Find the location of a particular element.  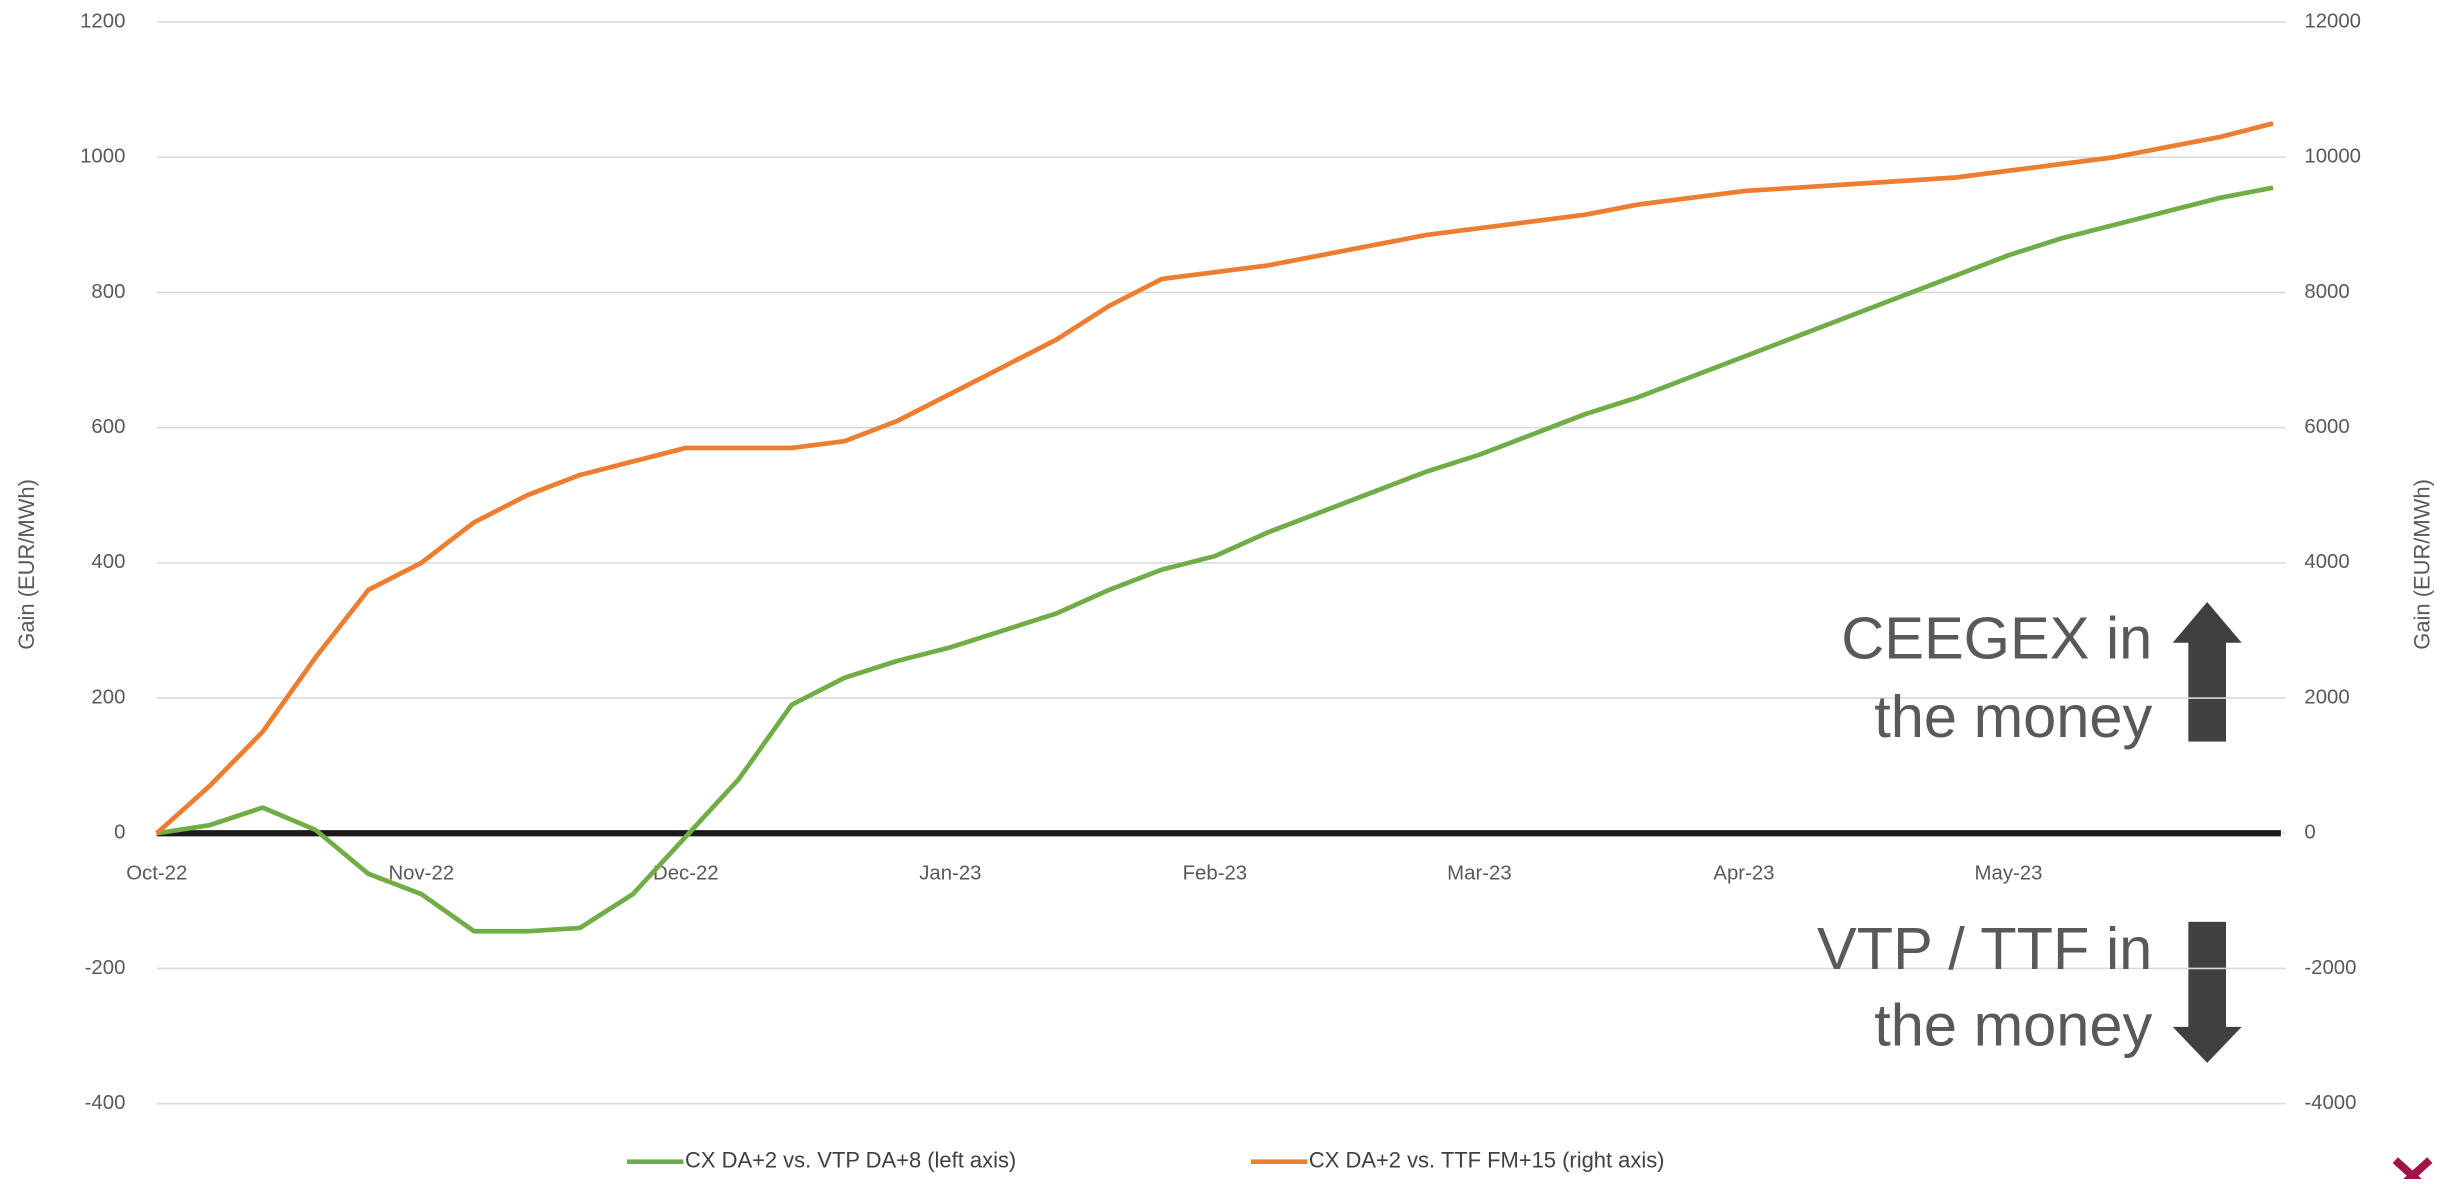

y-tick-label: -400 is located at coordinates (105, 1103).